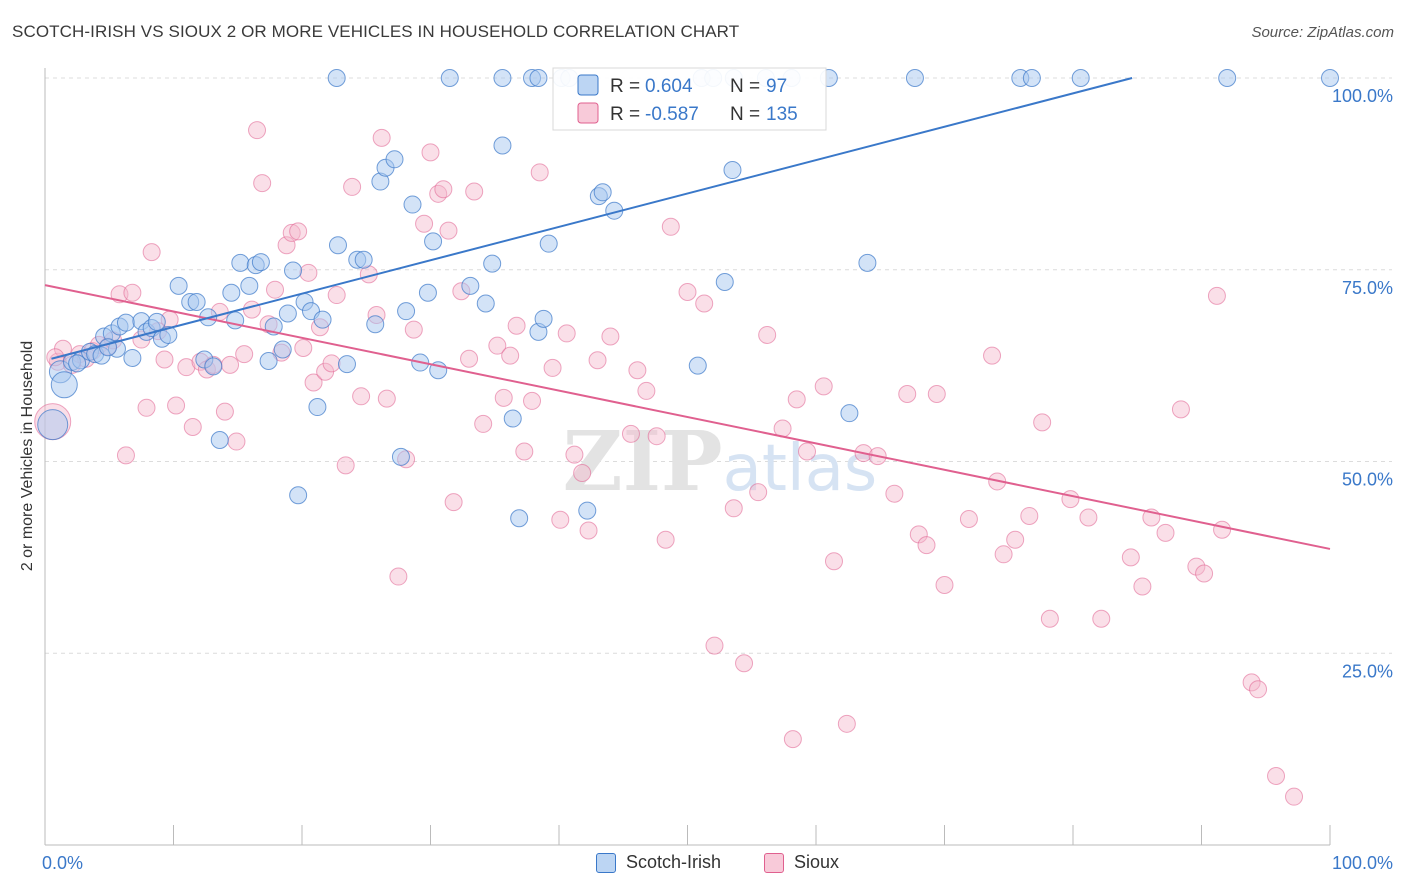  I want to click on x-tick-label: 100.0%, so click(1362, 863).